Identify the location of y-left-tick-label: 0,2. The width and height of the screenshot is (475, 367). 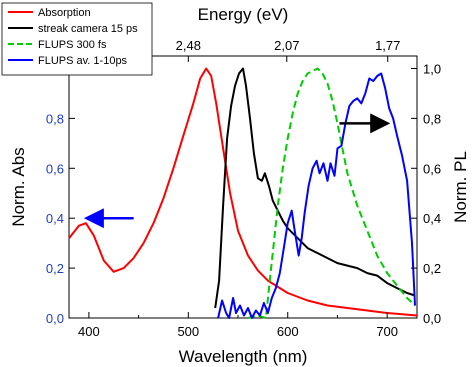
(55, 268).